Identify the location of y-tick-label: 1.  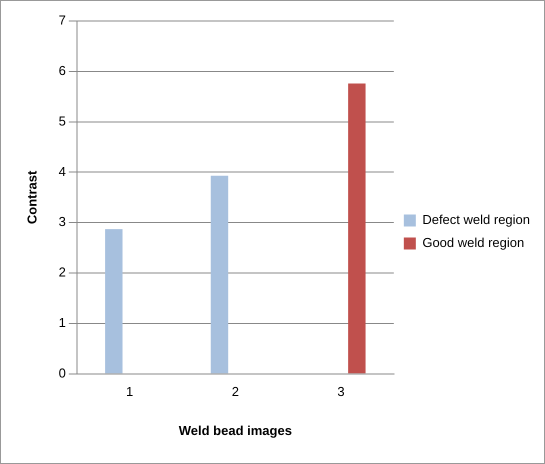
(62, 322).